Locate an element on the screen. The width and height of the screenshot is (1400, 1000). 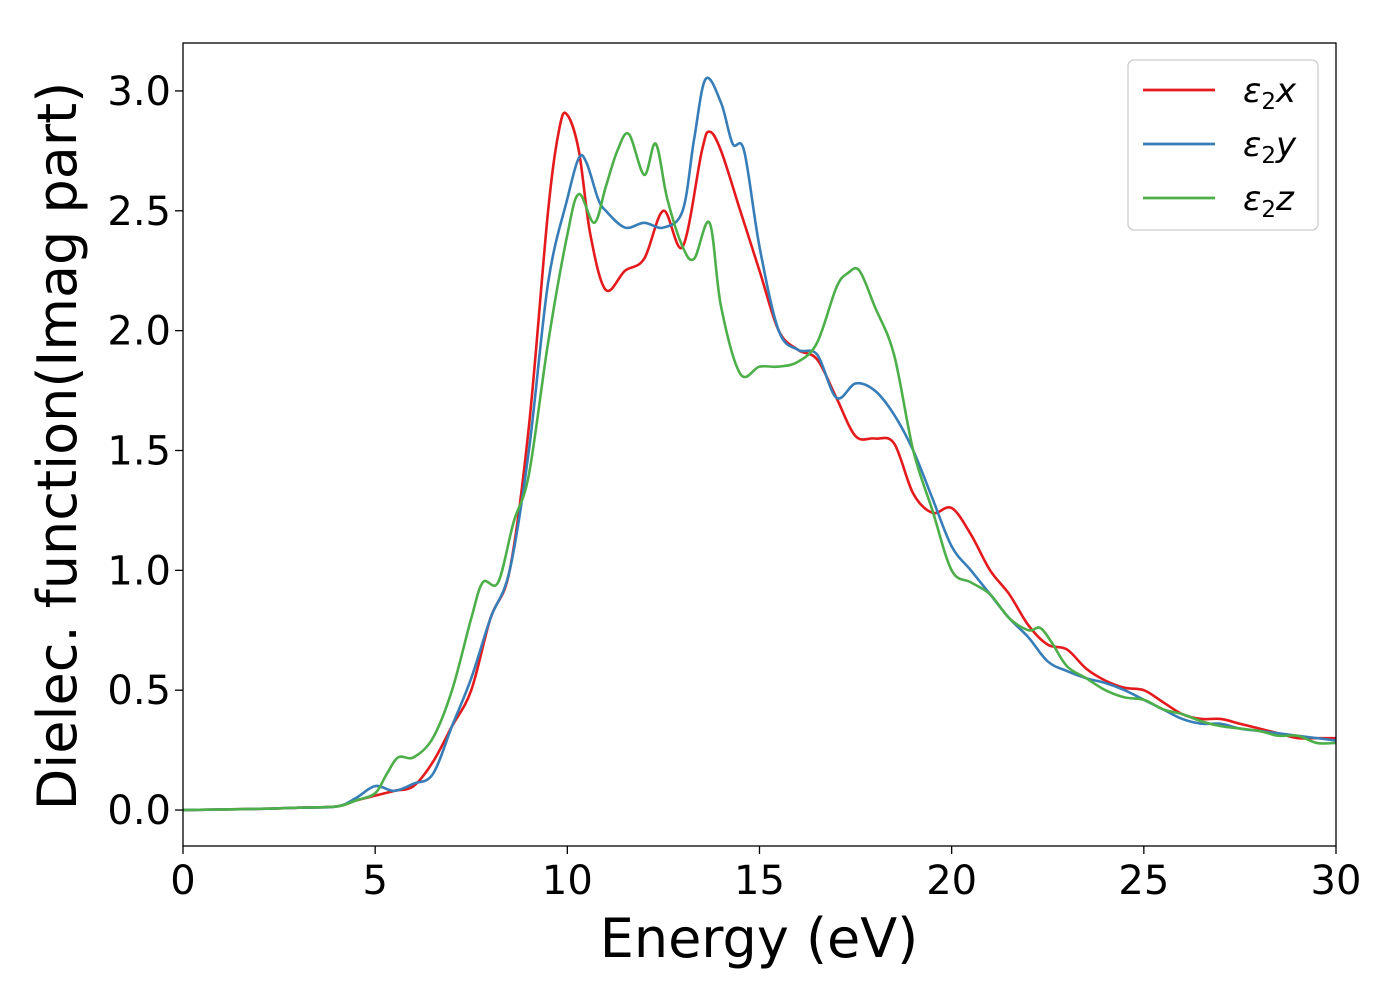
y-tick-label: 1.0 is located at coordinates (139, 571).